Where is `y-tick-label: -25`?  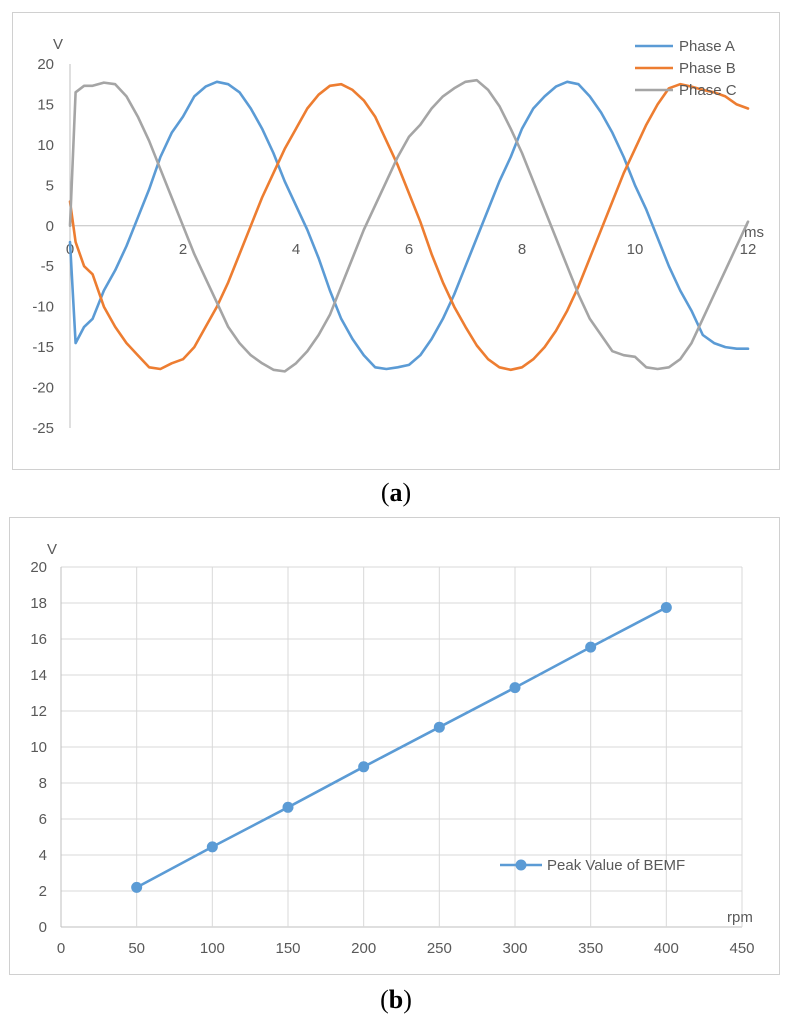 y-tick-label: -25 is located at coordinates (43, 428).